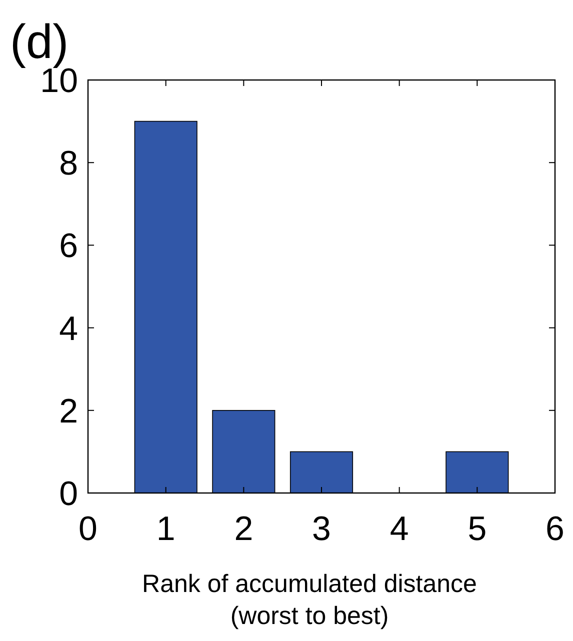  I want to click on x-tick-label: 4, so click(399, 529).